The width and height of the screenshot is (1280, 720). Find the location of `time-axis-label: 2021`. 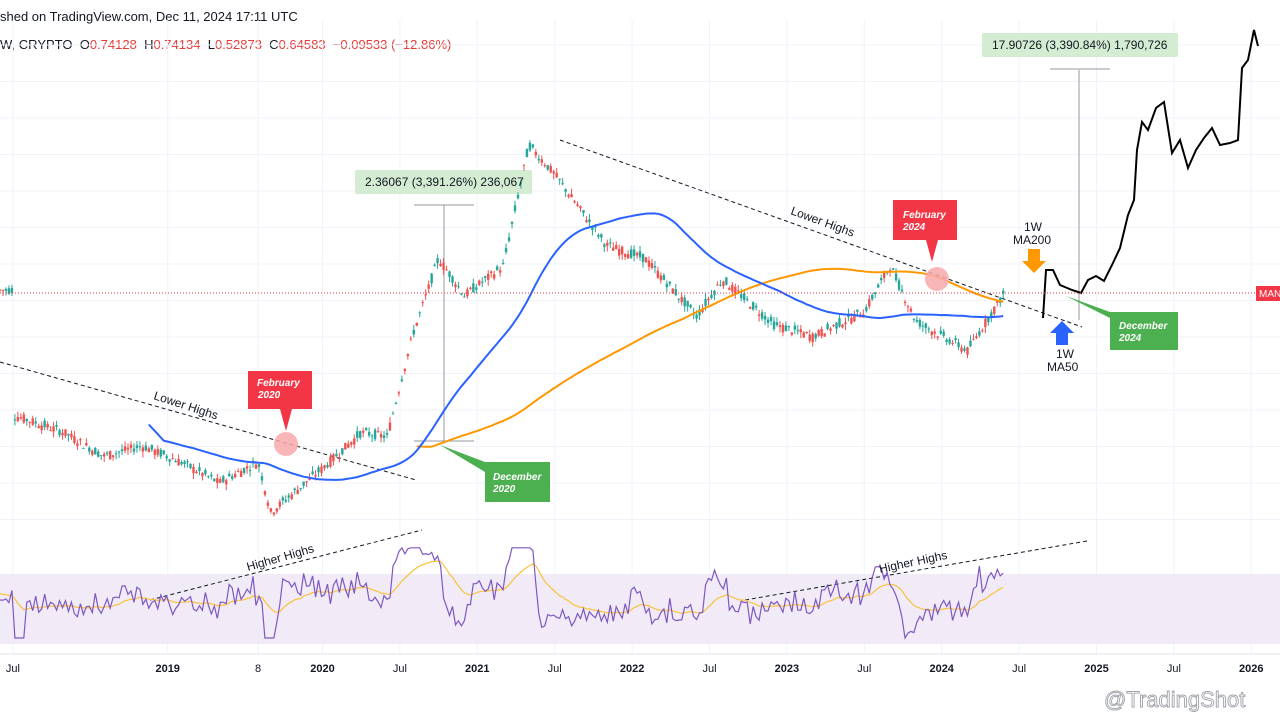

time-axis-label: 2021 is located at coordinates (477, 669).